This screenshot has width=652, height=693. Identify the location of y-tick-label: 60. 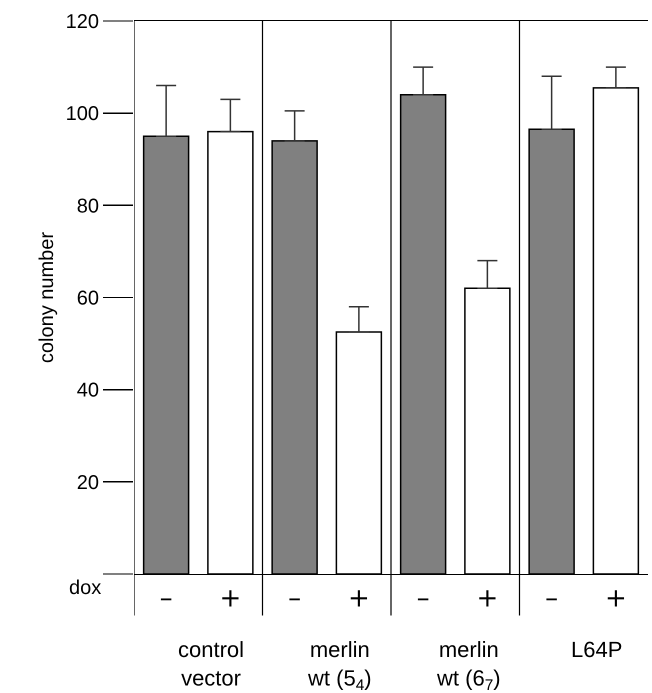
(87, 299).